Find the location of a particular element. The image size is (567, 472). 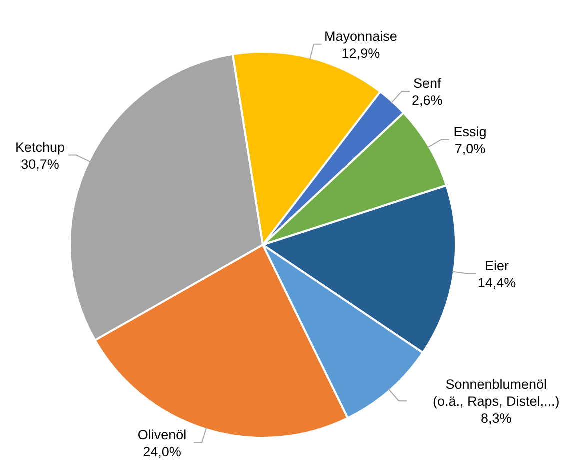

slice-label: Olivenöl is located at coordinates (162, 434).